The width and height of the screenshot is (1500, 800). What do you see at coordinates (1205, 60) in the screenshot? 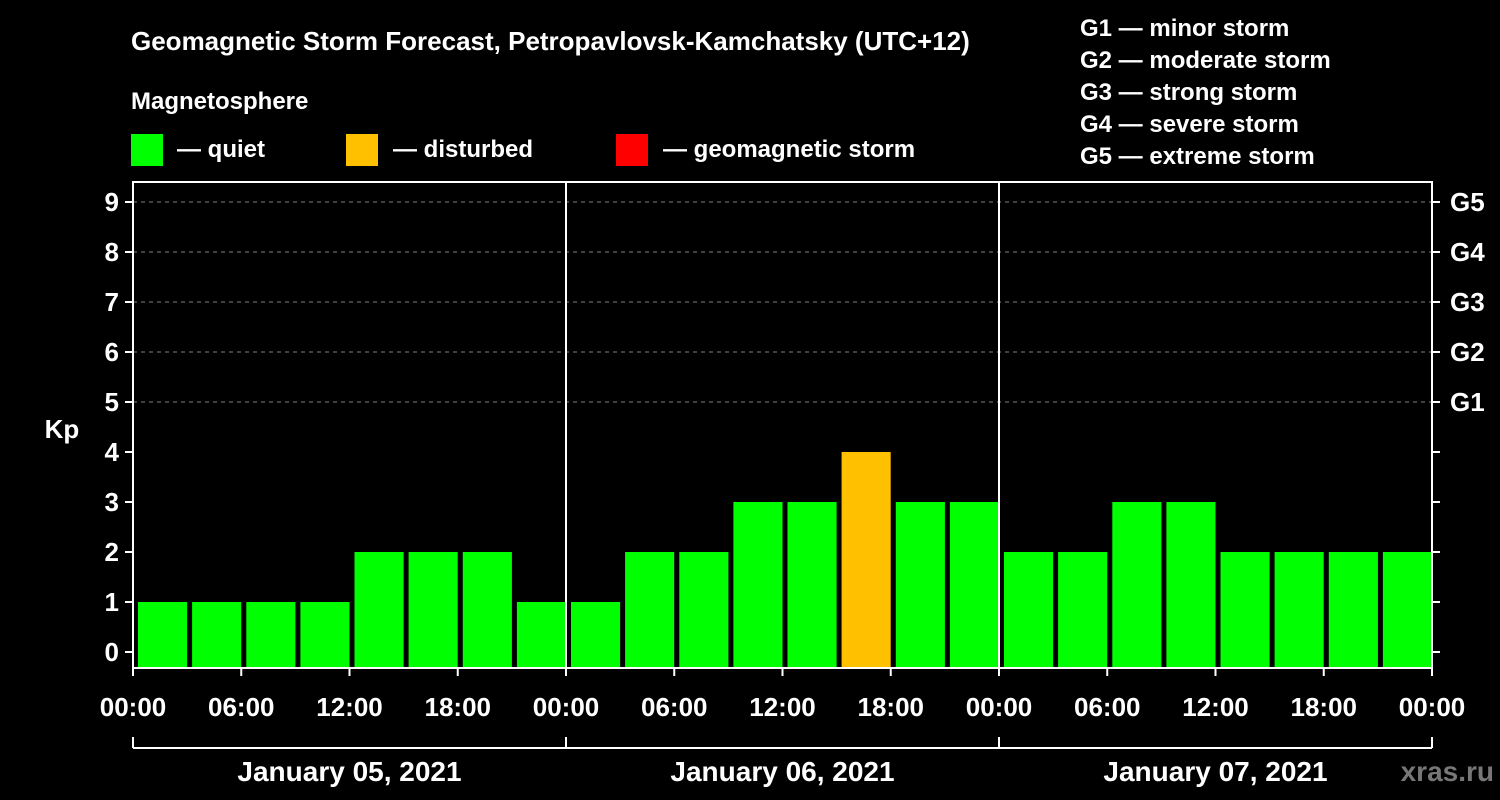
I see `storm-scale-g2: G2 — moderate storm` at bounding box center [1205, 60].